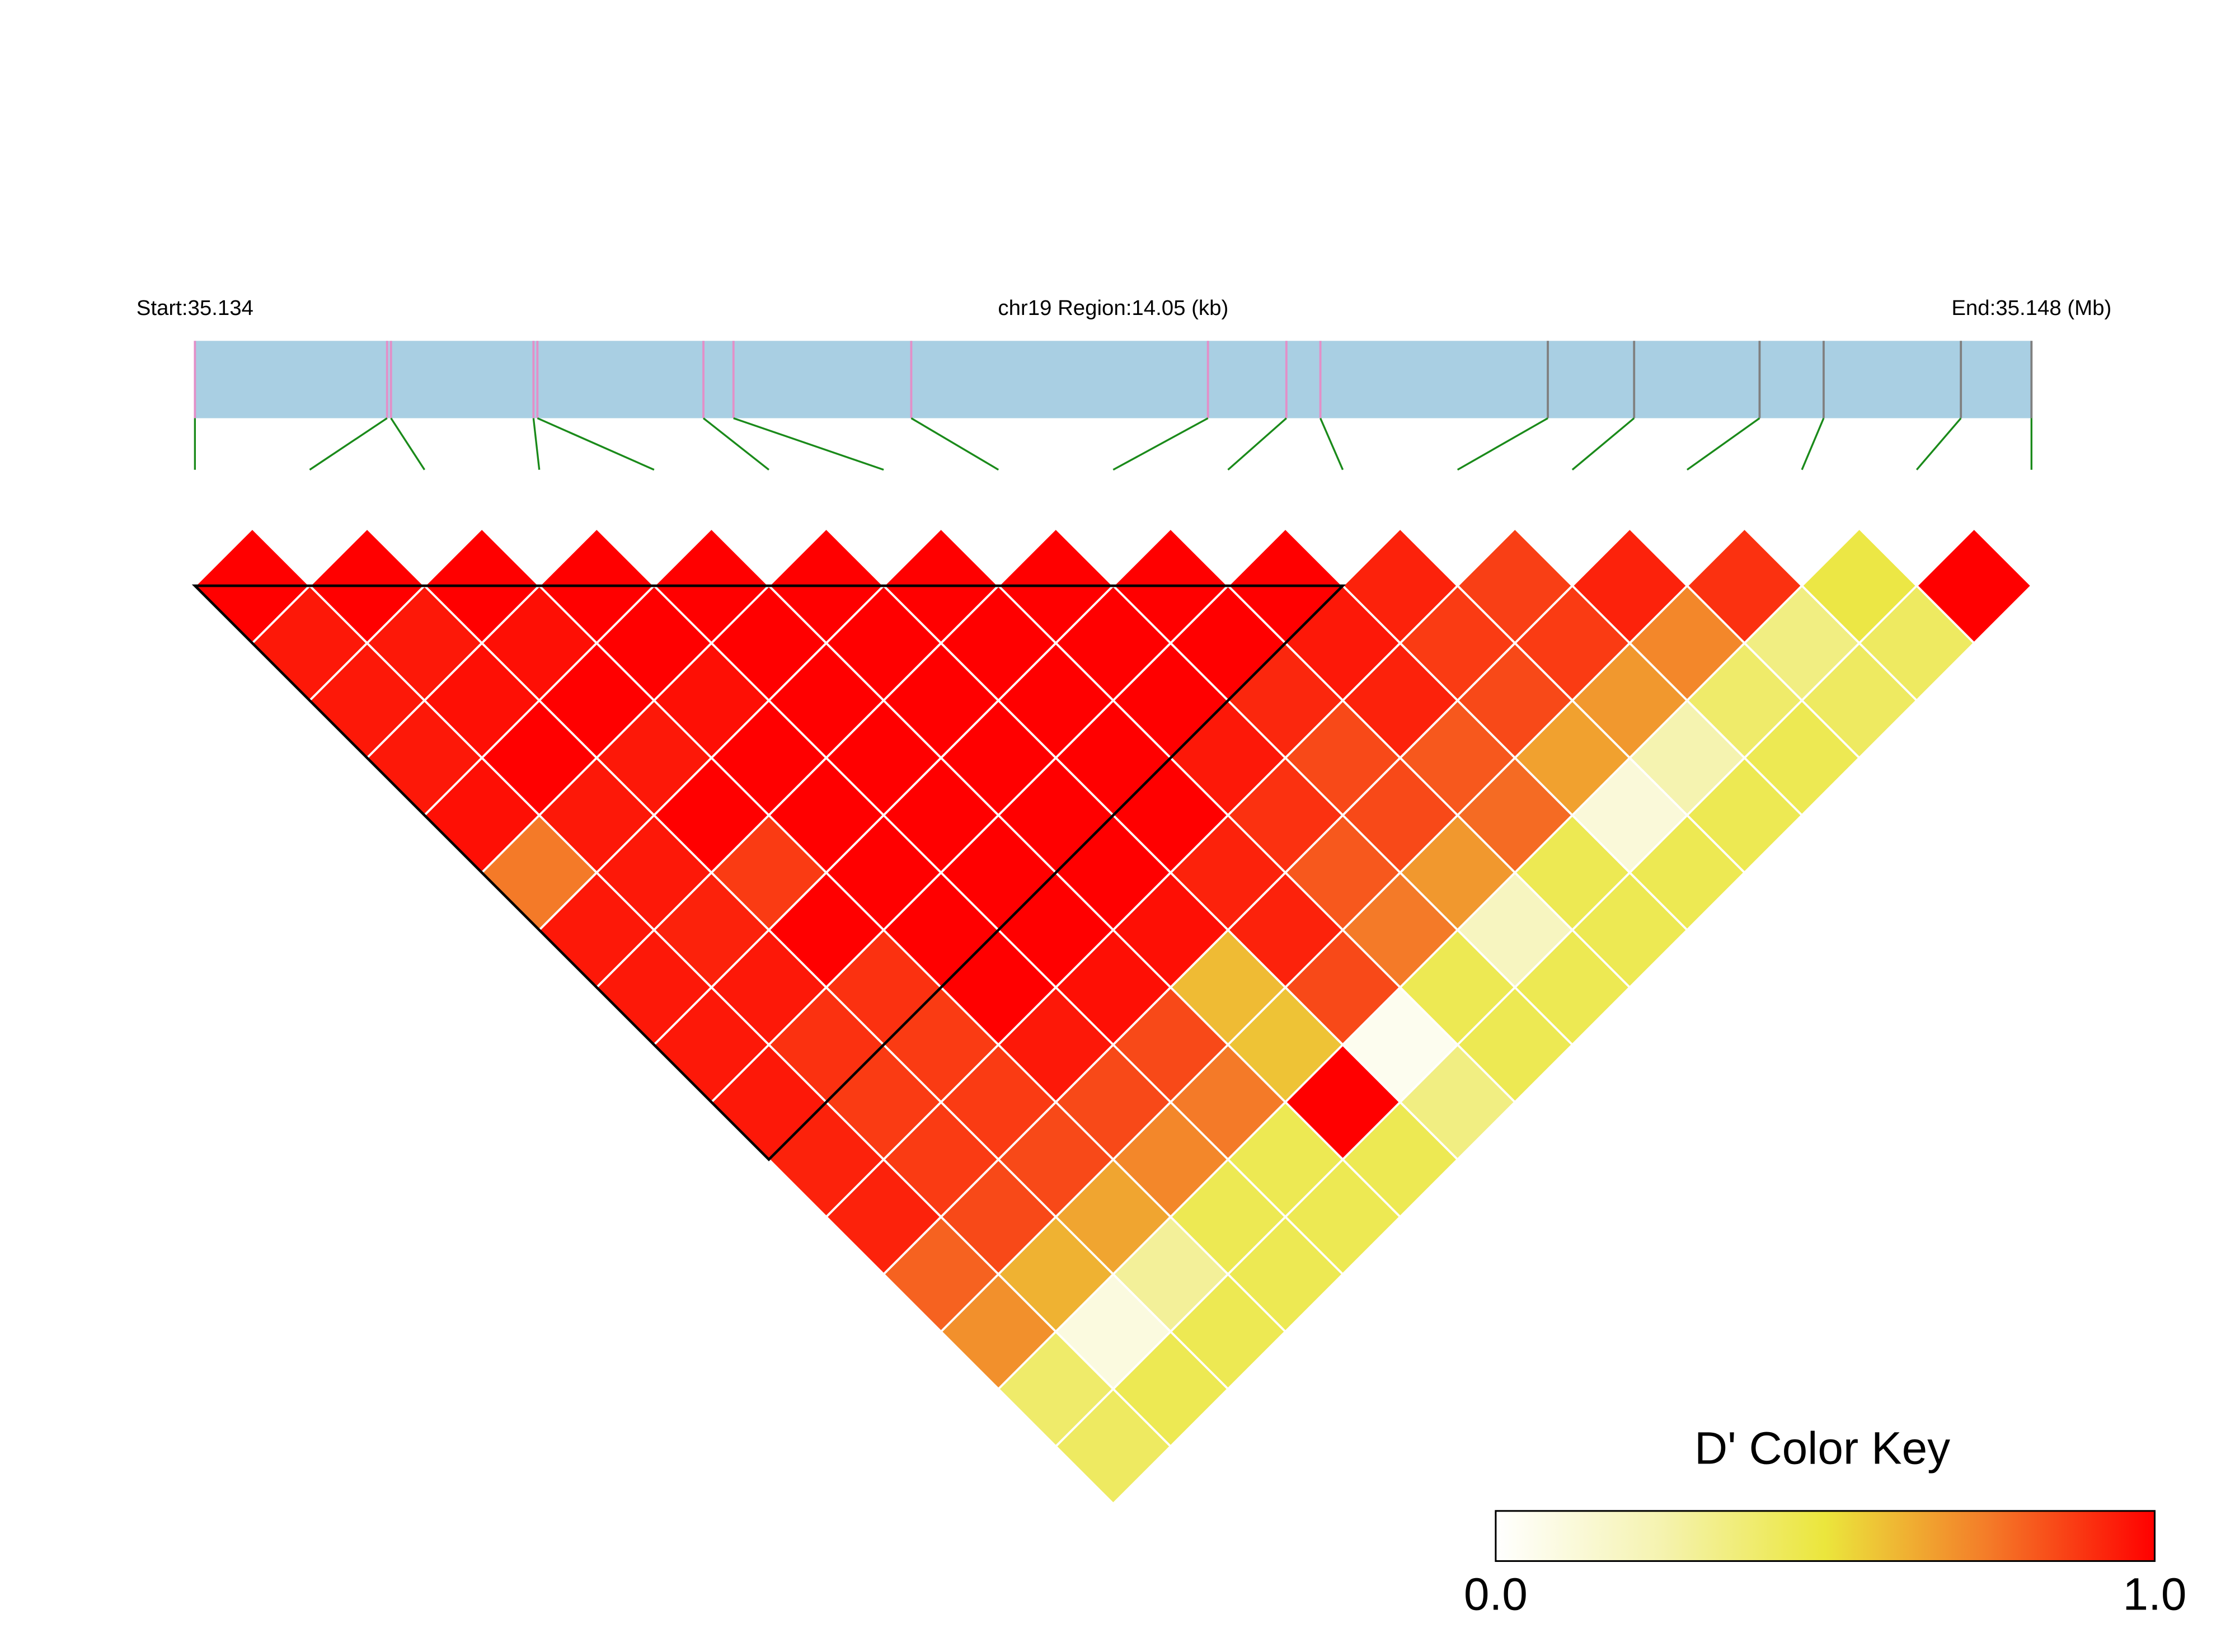 The height and width of the screenshot is (1652, 2235). I want to click on key-tick-label: 0.0, so click(1496, 1595).